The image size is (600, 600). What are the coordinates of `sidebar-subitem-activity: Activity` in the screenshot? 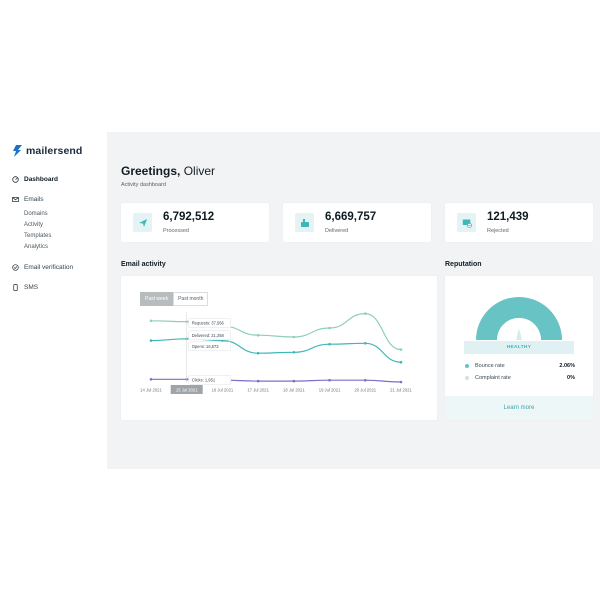 It's located at (34, 225).